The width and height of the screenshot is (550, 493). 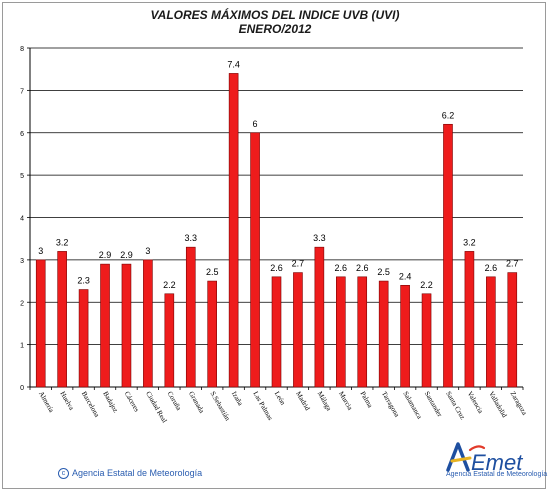 I want to click on x-tick-label: Tarragona, so click(x=391, y=404).